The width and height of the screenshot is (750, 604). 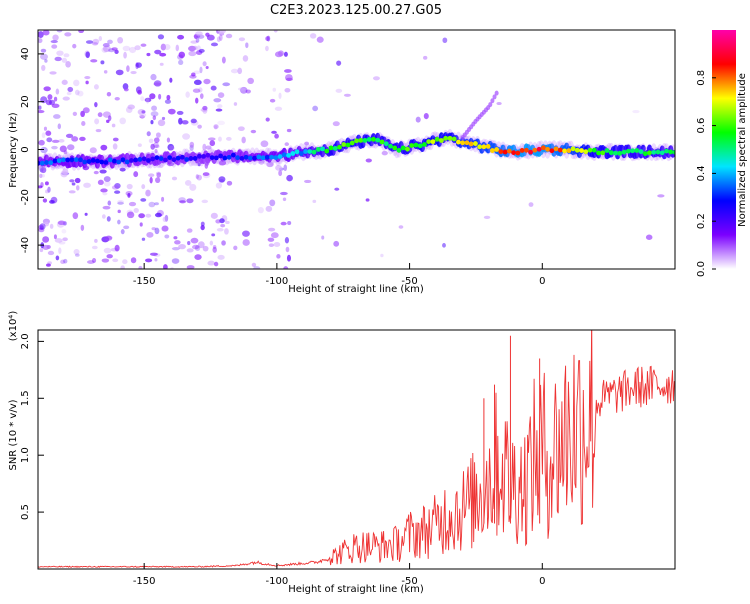 I want to click on snr-y-label: SNR (10 * v/v), so click(x=13, y=434).